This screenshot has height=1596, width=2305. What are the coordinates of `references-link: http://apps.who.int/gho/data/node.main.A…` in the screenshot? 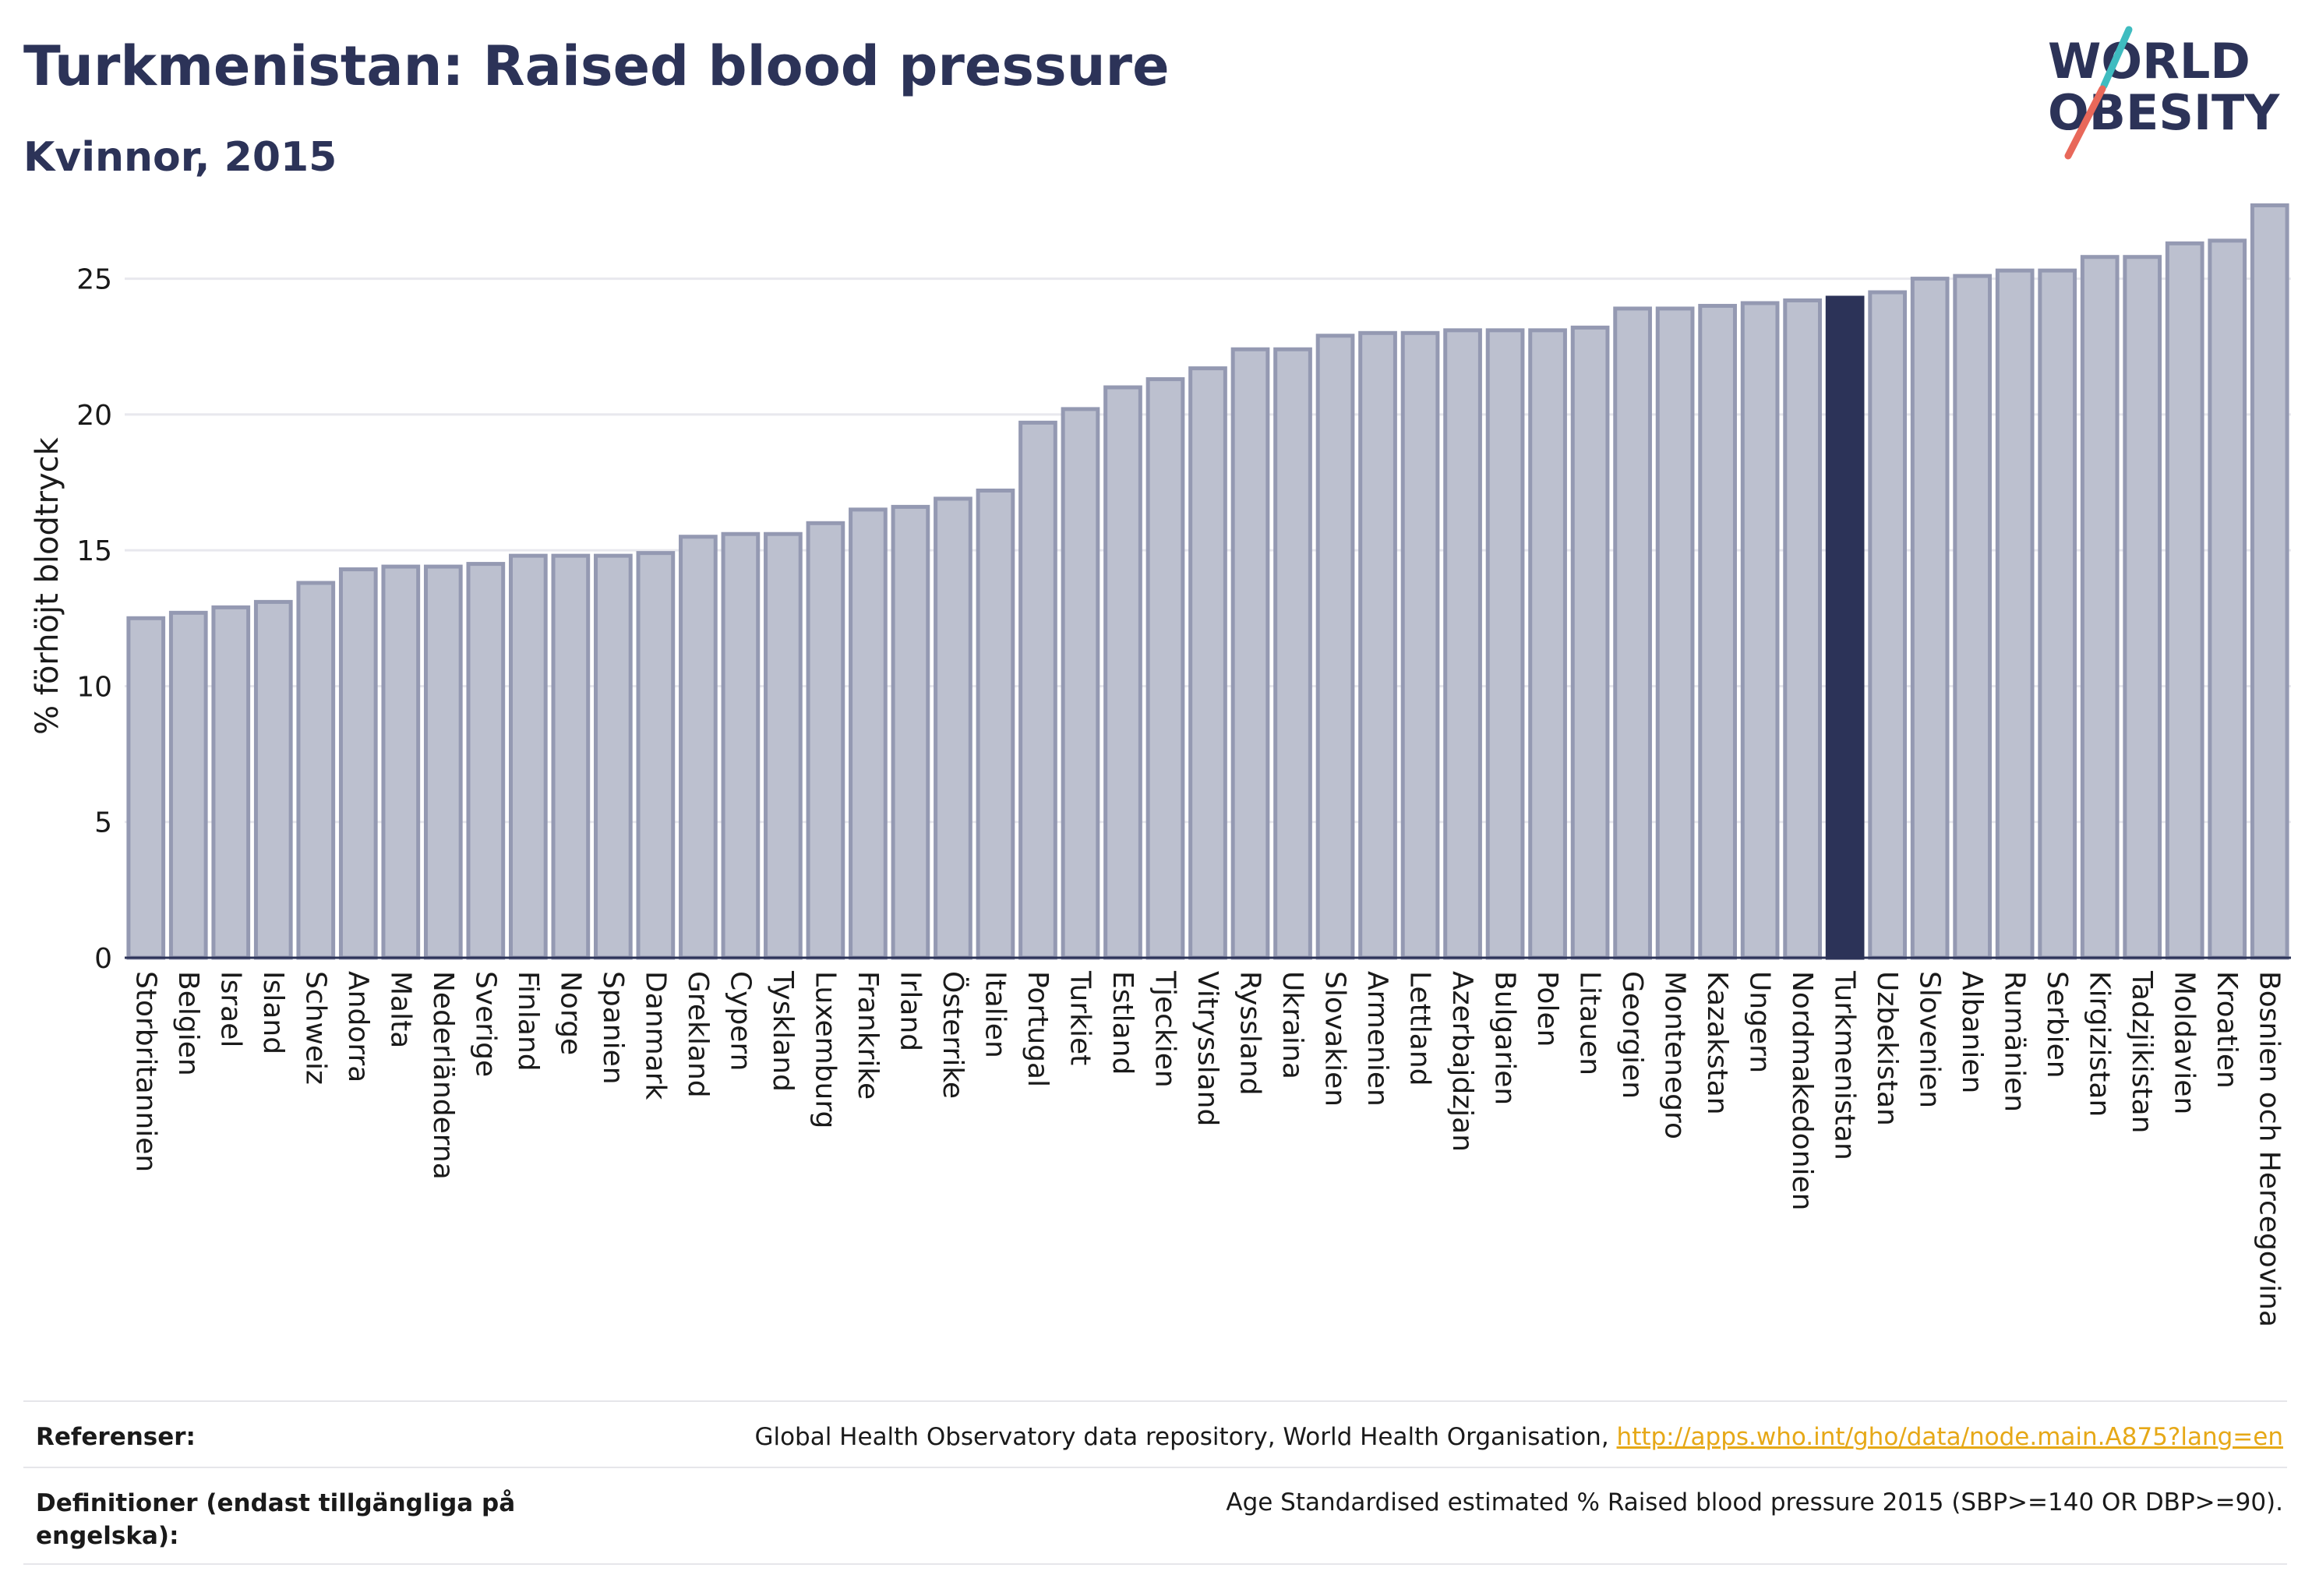 It's located at (1949, 1437).